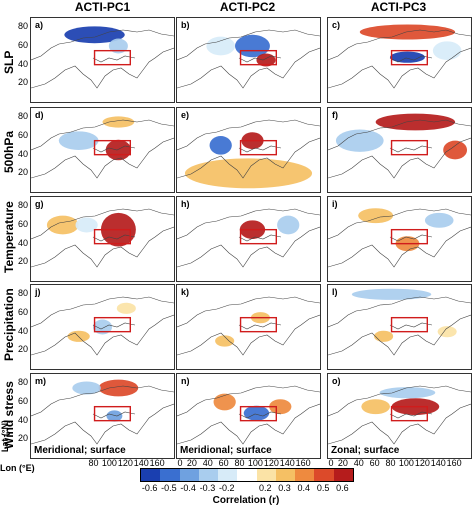 The height and width of the screenshot is (507, 474). Describe the element at coordinates (125, 463) in the screenshot. I see `lon-tick-label: 120` at that location.